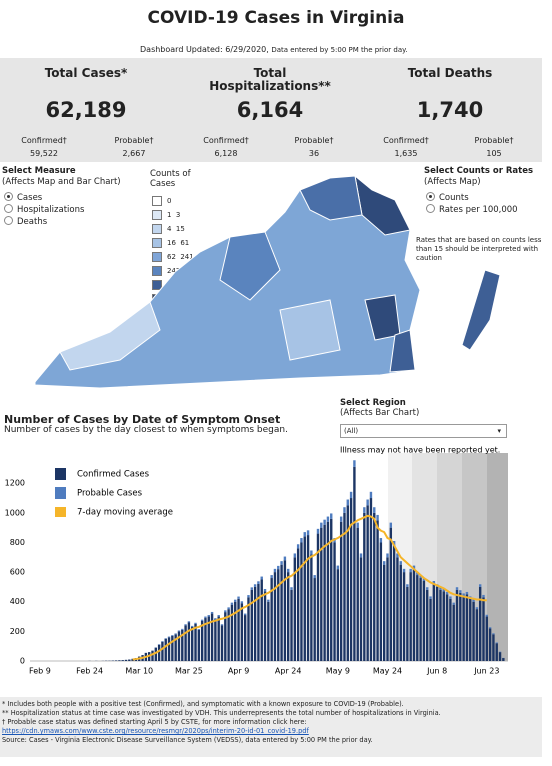 This screenshot has height=766, width=552. Describe the element at coordinates (270, 110) in the screenshot. I see `kpi-value: 6,164` at that location.